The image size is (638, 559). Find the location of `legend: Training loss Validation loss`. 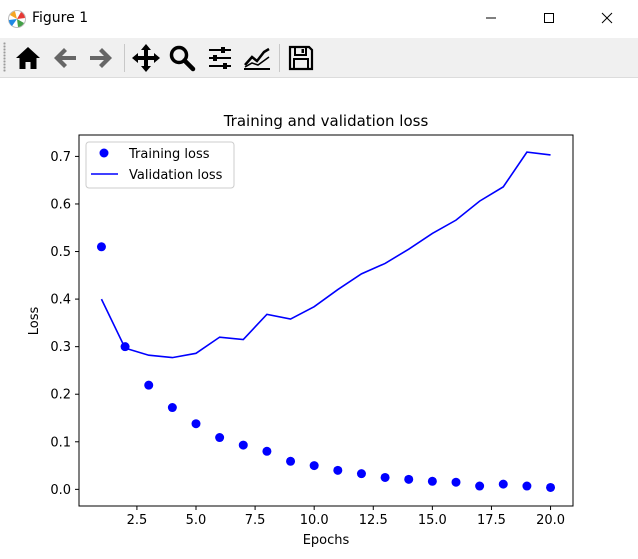

legend: Training loss Validation loss is located at coordinates (160, 165).